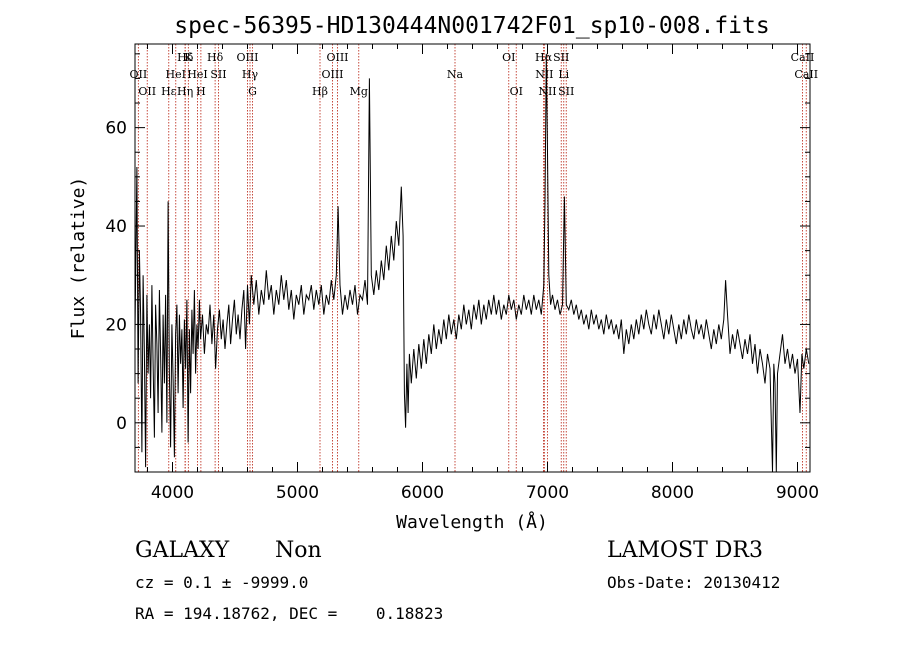 The width and height of the screenshot is (900, 649). Describe the element at coordinates (116, 227) in the screenshot. I see `y-tick-label-2: 40` at that location.